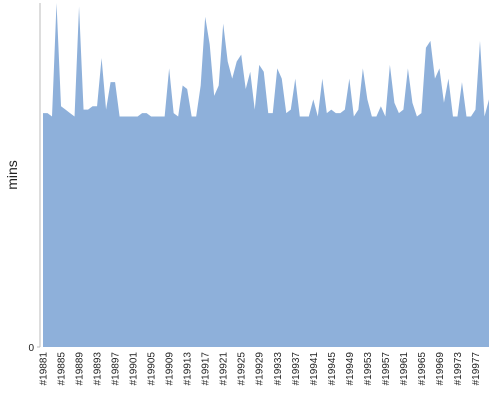  Describe the element at coordinates (386, 369) in the screenshot. I see `x-tick-label: #19957` at that location.